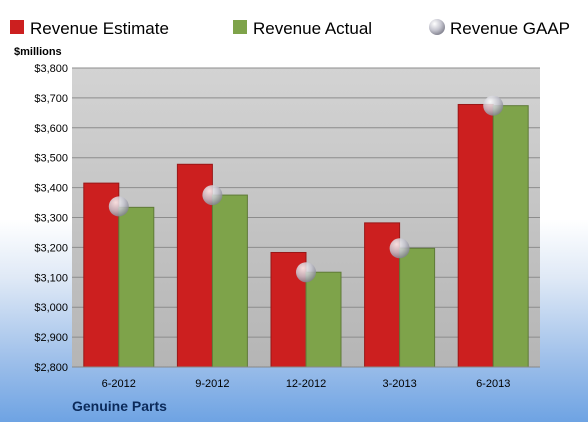 This screenshot has height=422, width=588. I want to click on x-axis-categories: 6-2012 9-2012 12-2012 3-2013 6-2013, so click(306, 384).